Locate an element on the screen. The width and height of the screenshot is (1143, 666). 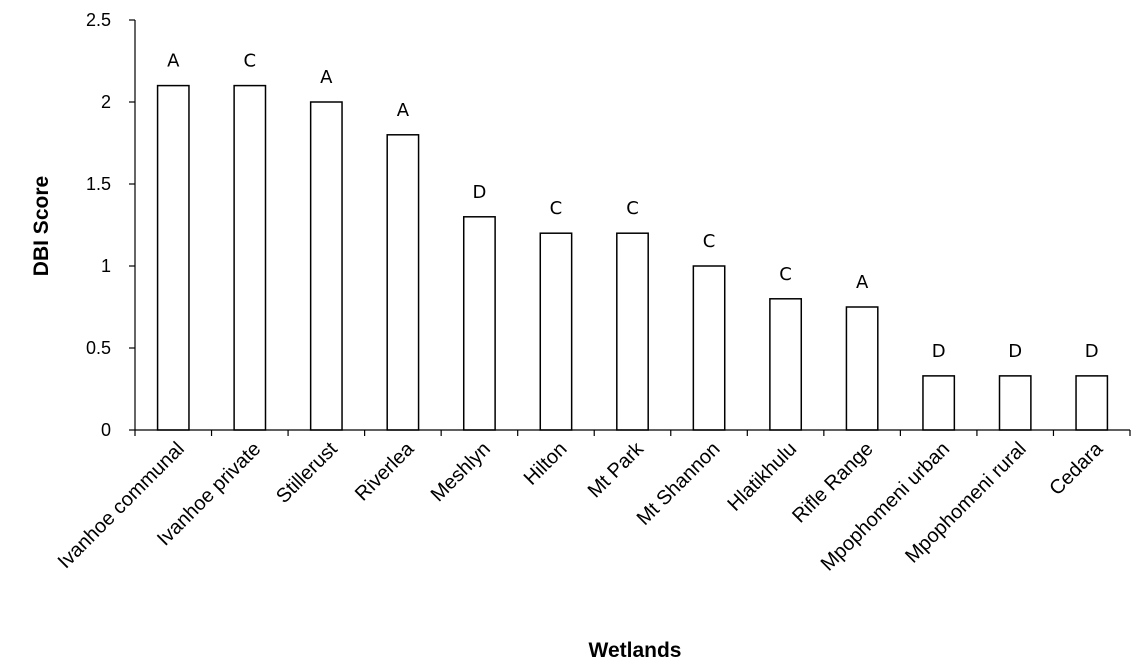
x-category-label: Meshlyn is located at coordinates (461, 472).